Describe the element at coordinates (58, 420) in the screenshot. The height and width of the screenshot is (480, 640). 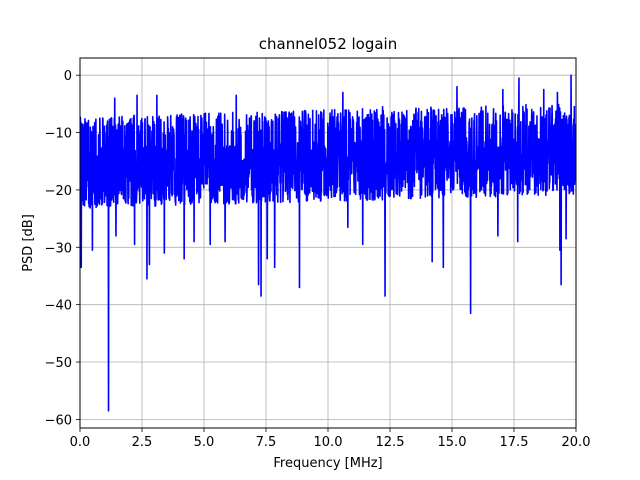
I see `y-tick-label: −60` at that location.